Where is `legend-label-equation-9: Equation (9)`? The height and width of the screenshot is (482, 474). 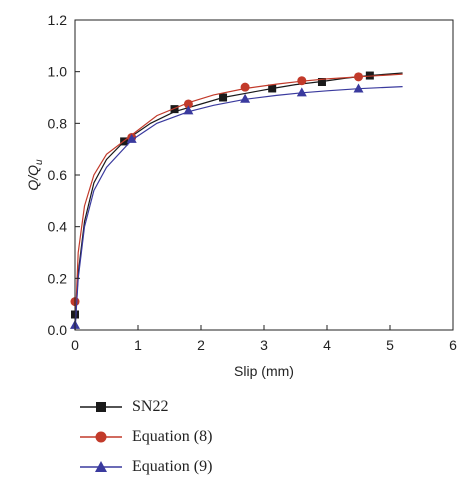 legend-label-equation-9: Equation (9) is located at coordinates (172, 466).